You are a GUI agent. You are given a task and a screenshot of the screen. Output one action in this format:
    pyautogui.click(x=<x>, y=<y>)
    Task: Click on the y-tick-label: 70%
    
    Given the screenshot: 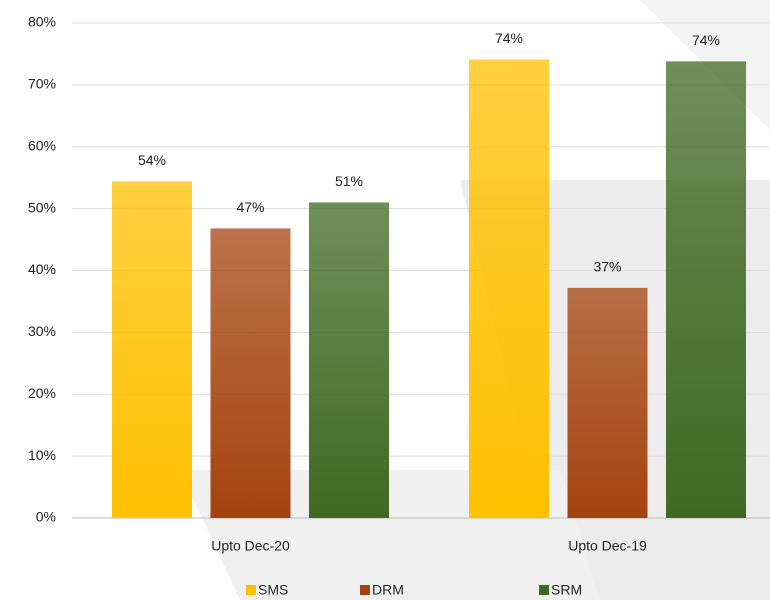 What is the action you would take?
    pyautogui.click(x=42, y=84)
    